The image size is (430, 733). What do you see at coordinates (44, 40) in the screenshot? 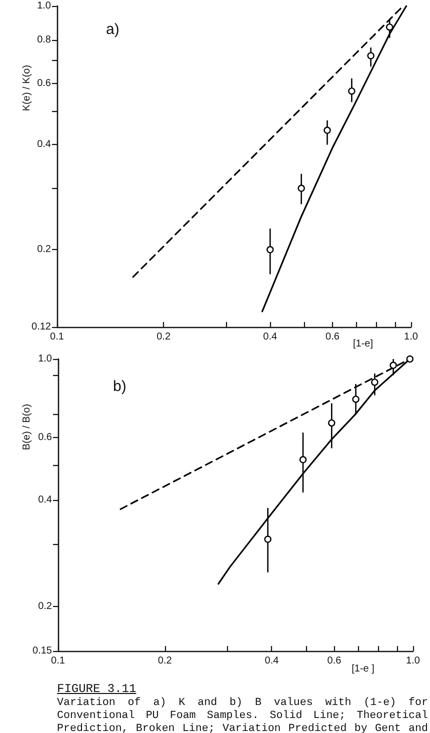
I see `y-tick-label: 0.8` at bounding box center [44, 40].